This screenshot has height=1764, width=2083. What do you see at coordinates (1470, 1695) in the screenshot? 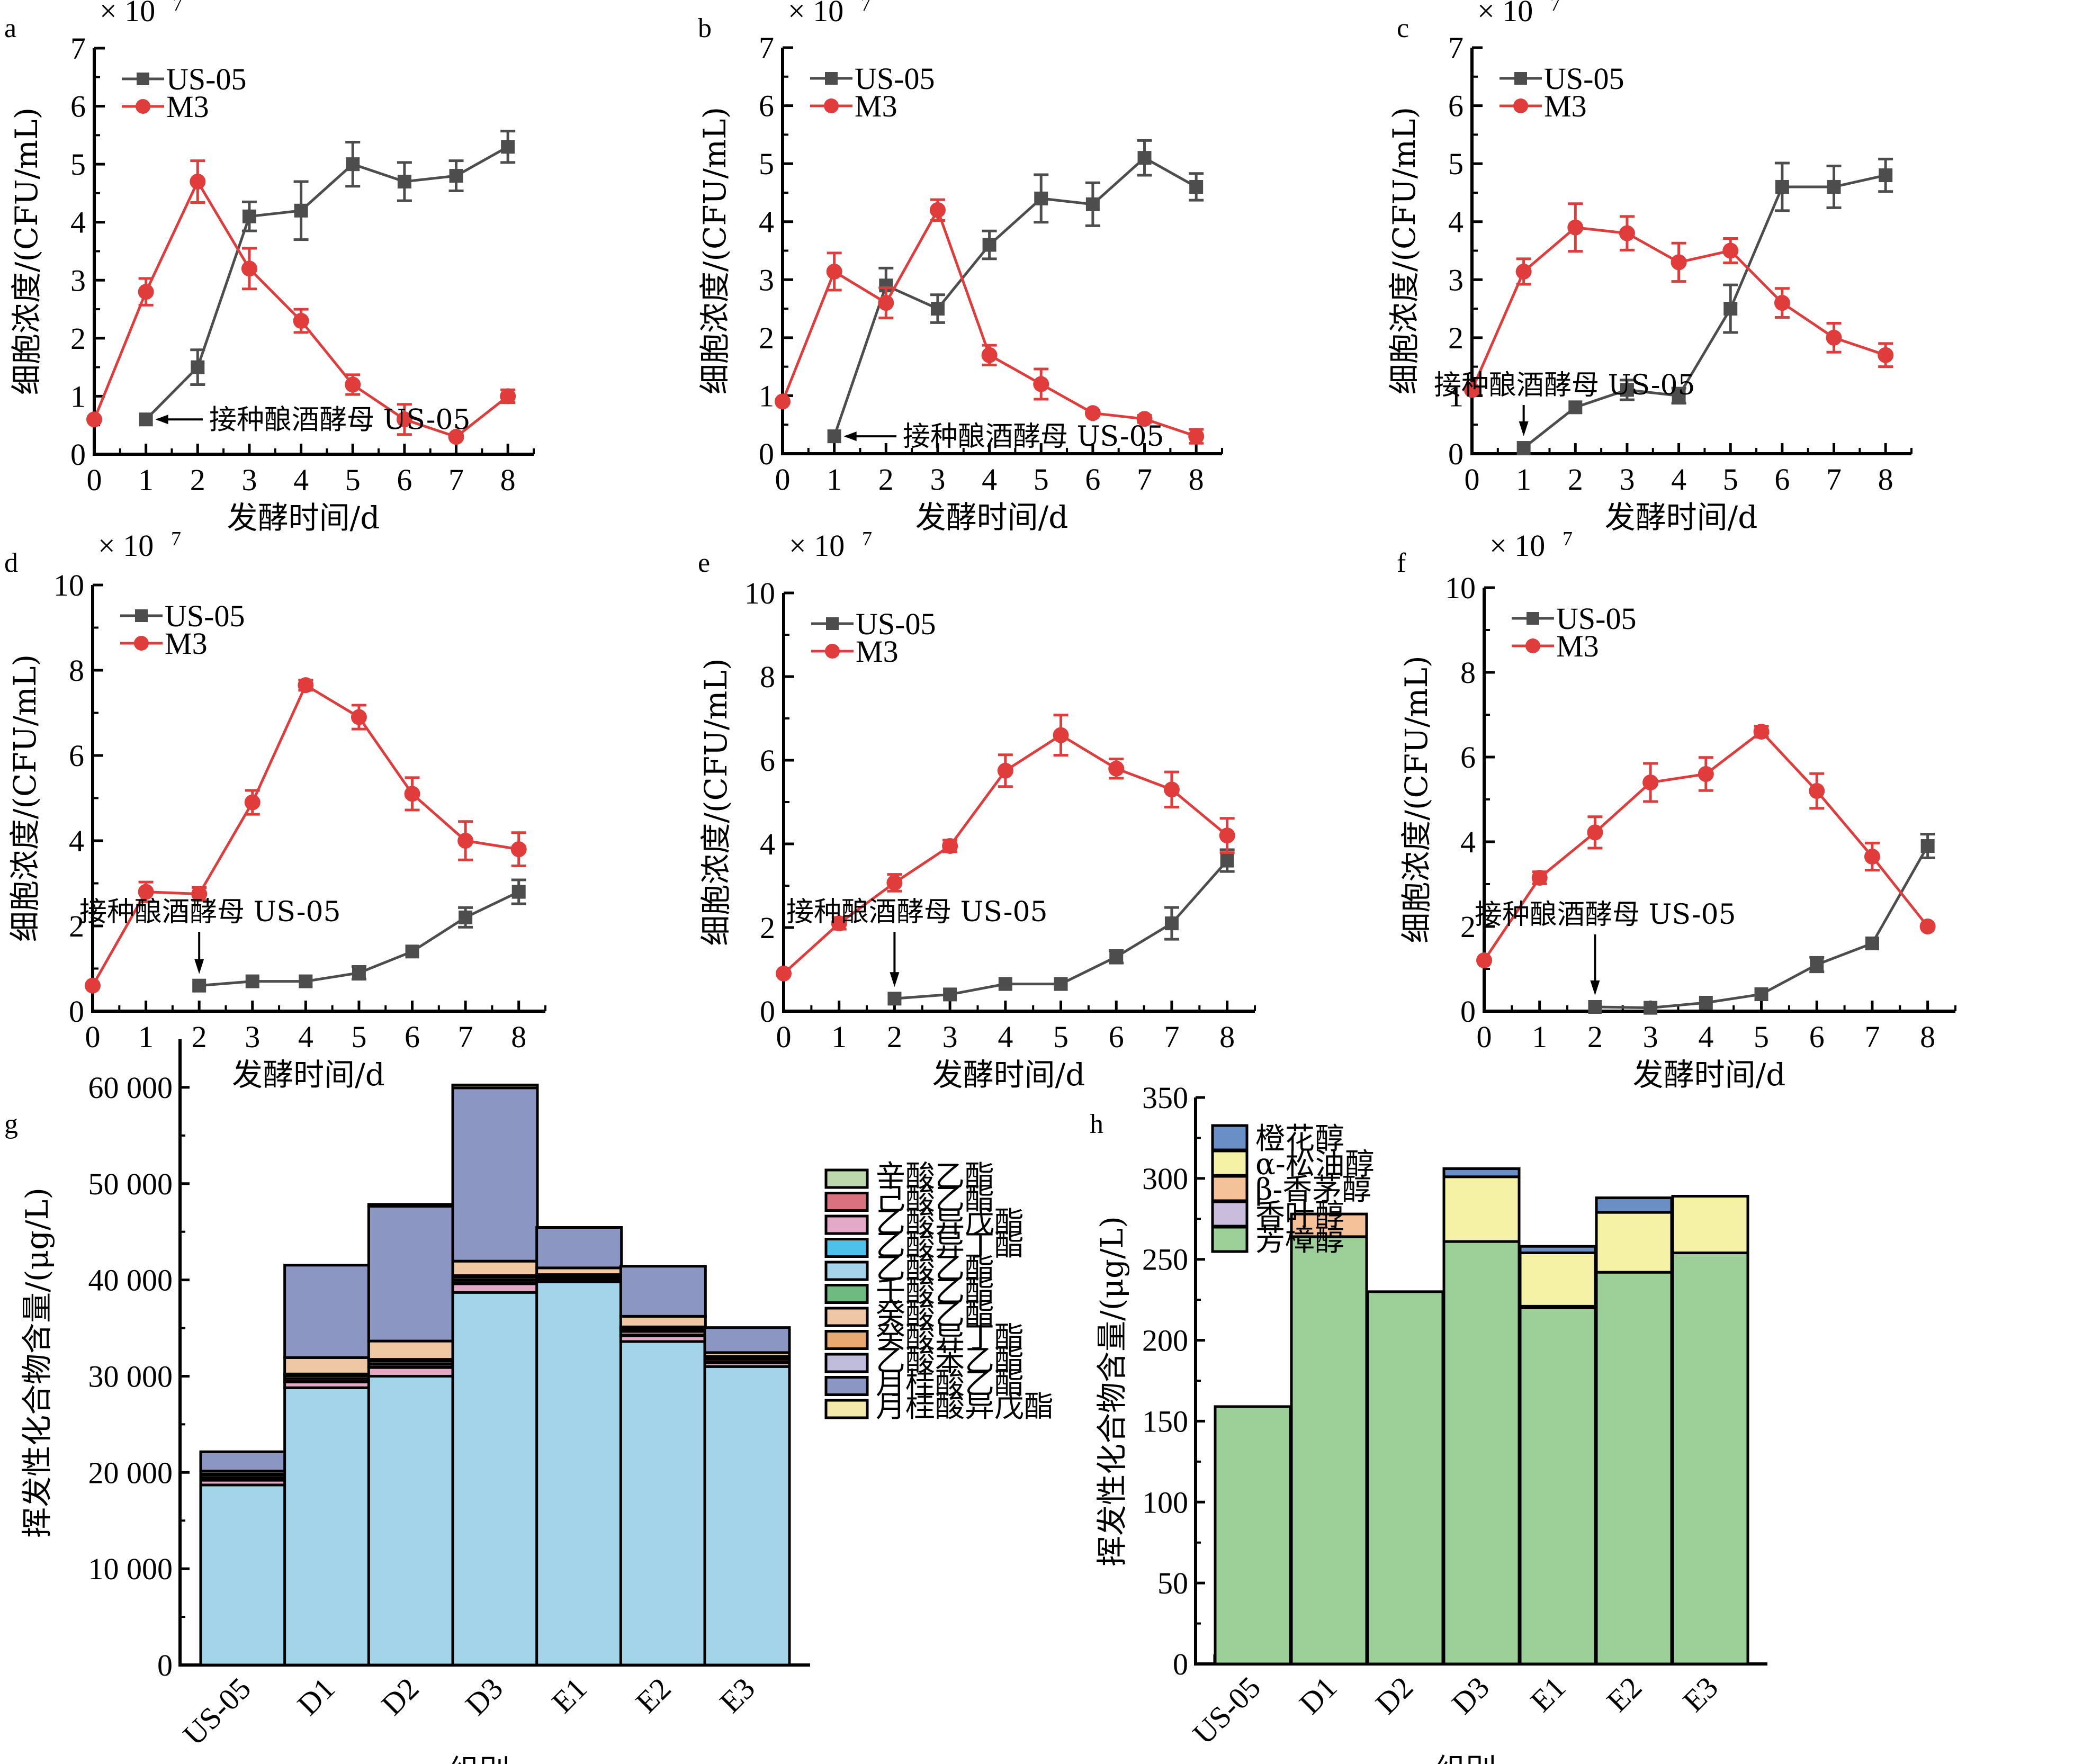
I see `x-tick-label: D3` at bounding box center [1470, 1695].